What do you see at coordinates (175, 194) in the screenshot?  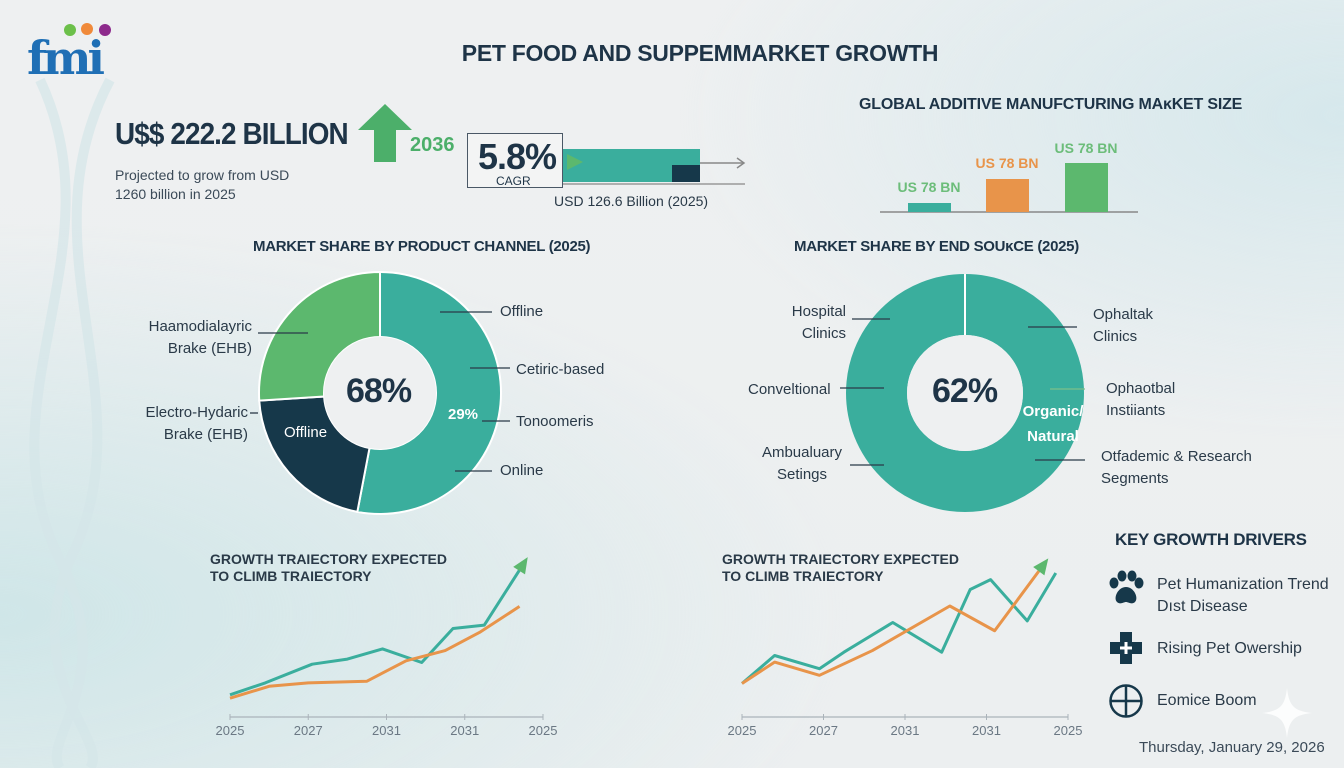 I see `subtitle-line-2: 1260 billion in 2025` at bounding box center [175, 194].